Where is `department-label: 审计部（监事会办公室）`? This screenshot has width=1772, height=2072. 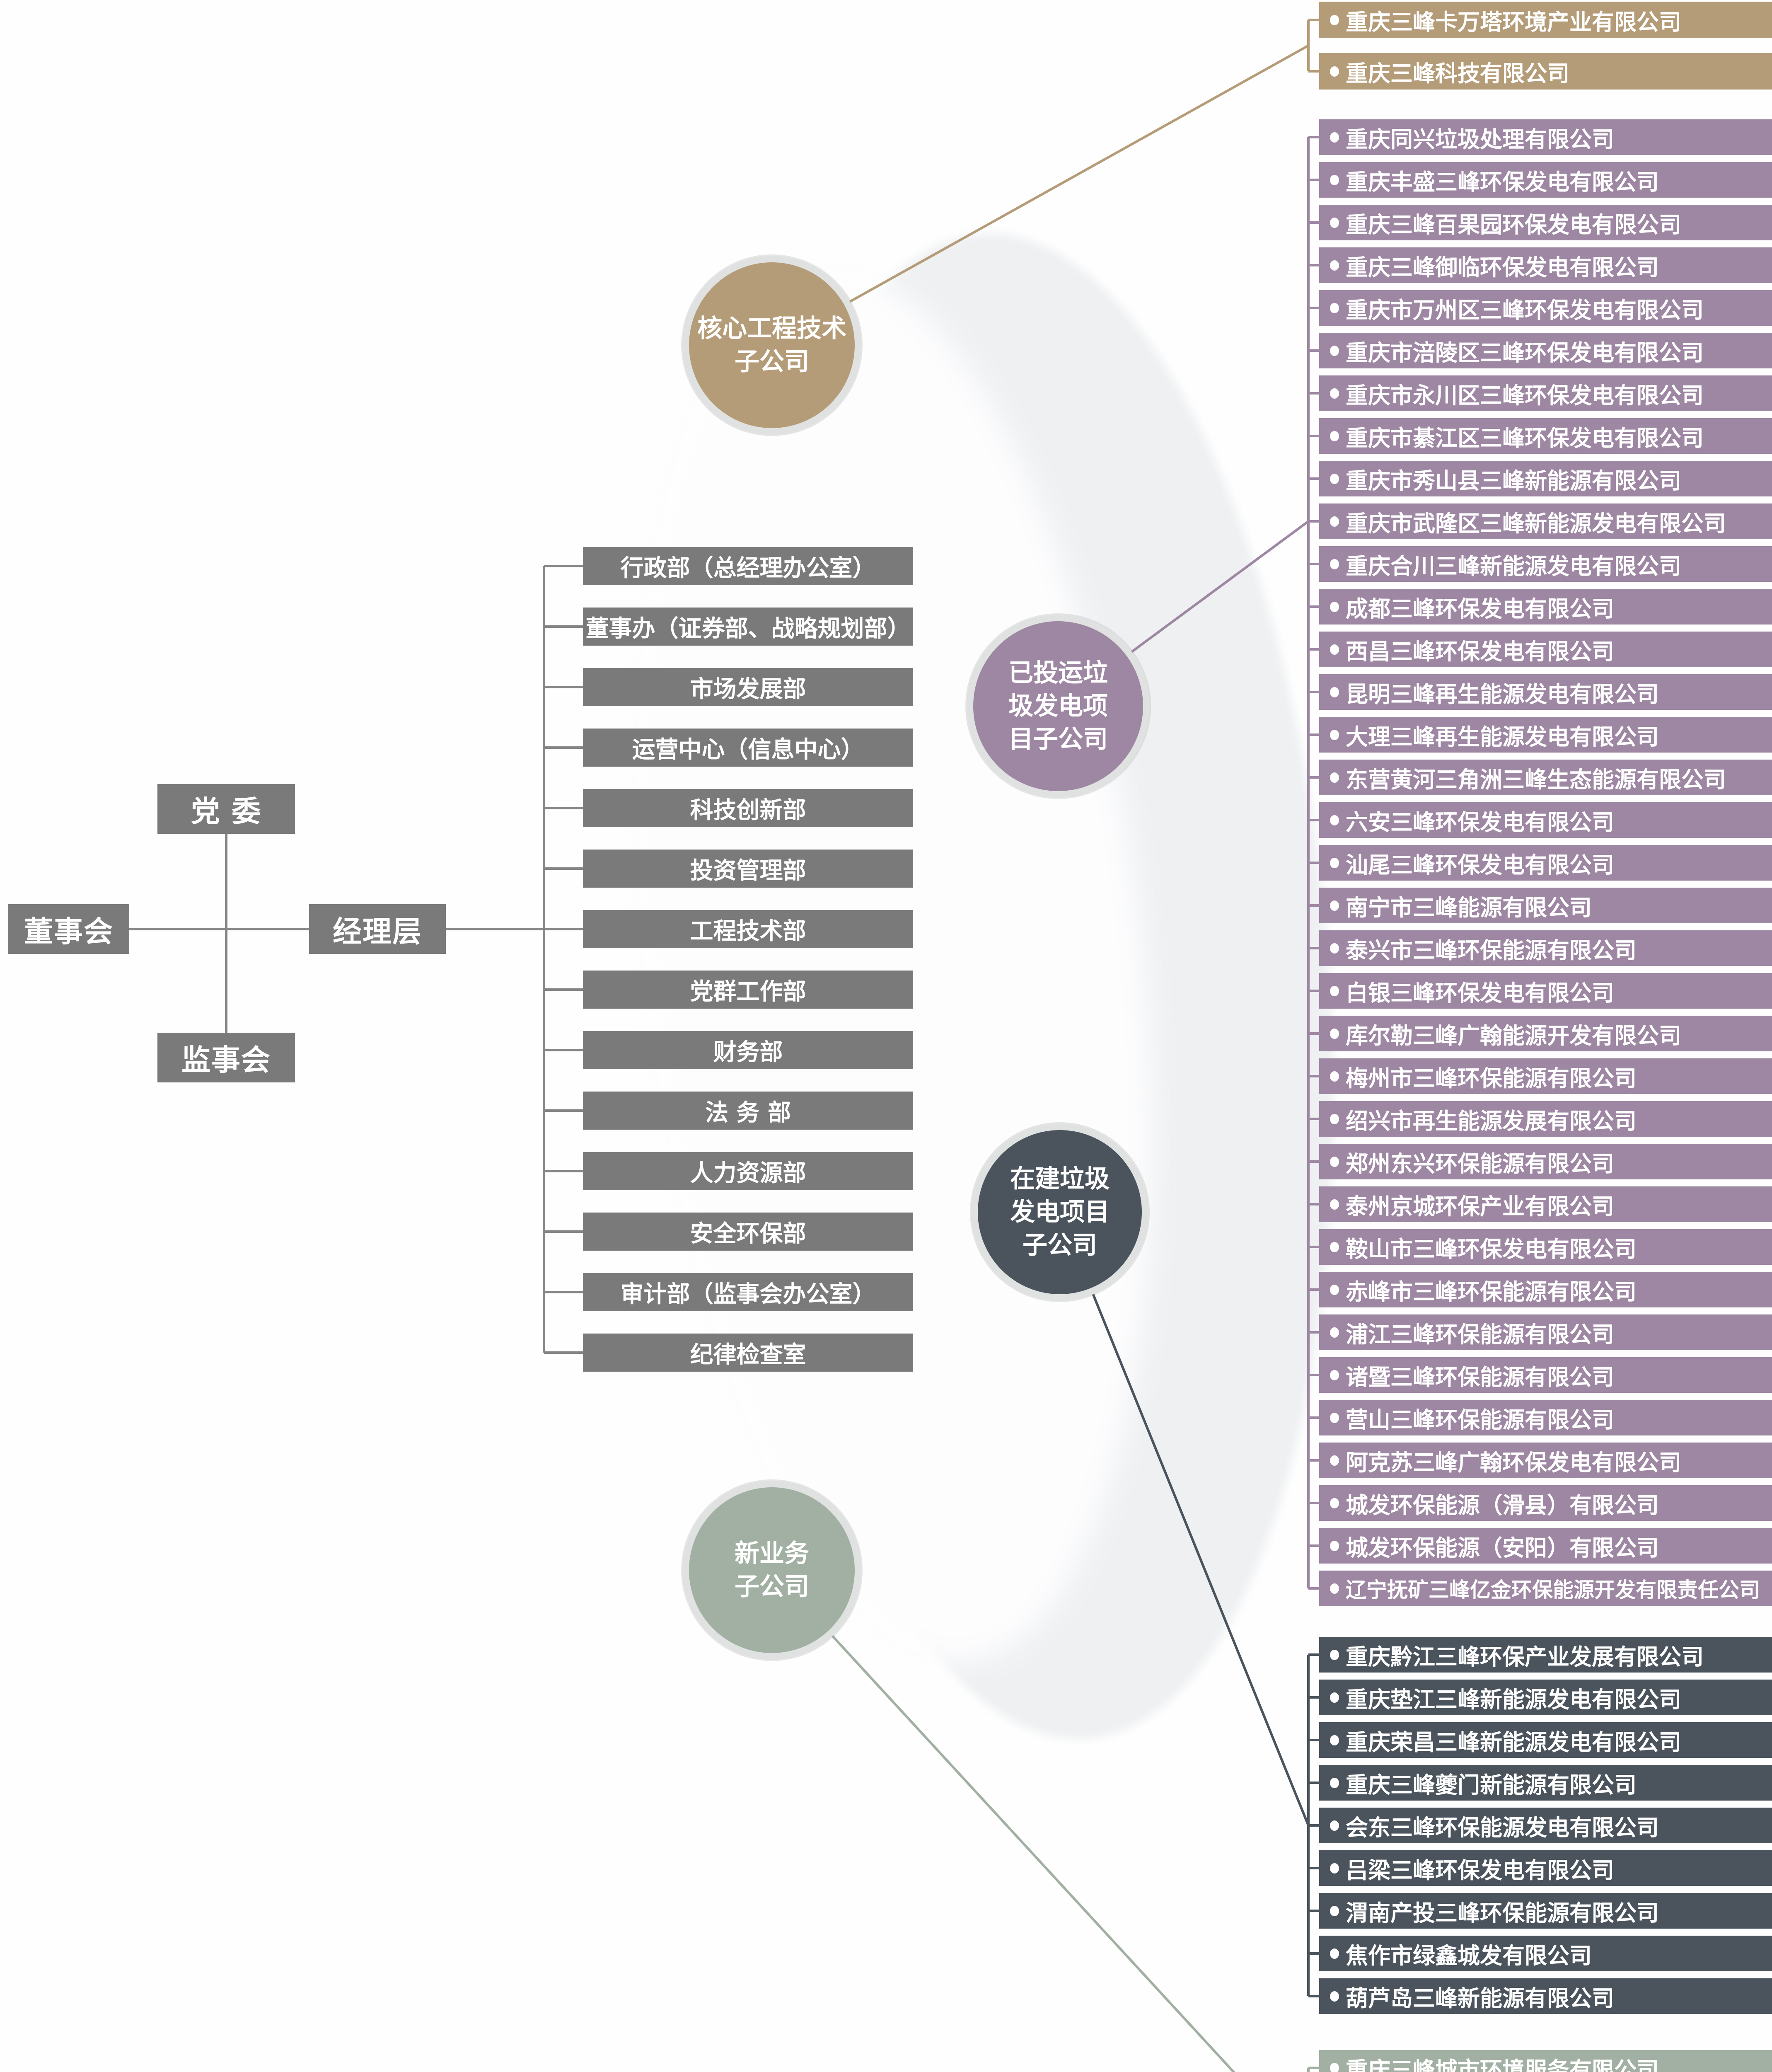
department-label: 审计部（监事会办公室） is located at coordinates (748, 1294).